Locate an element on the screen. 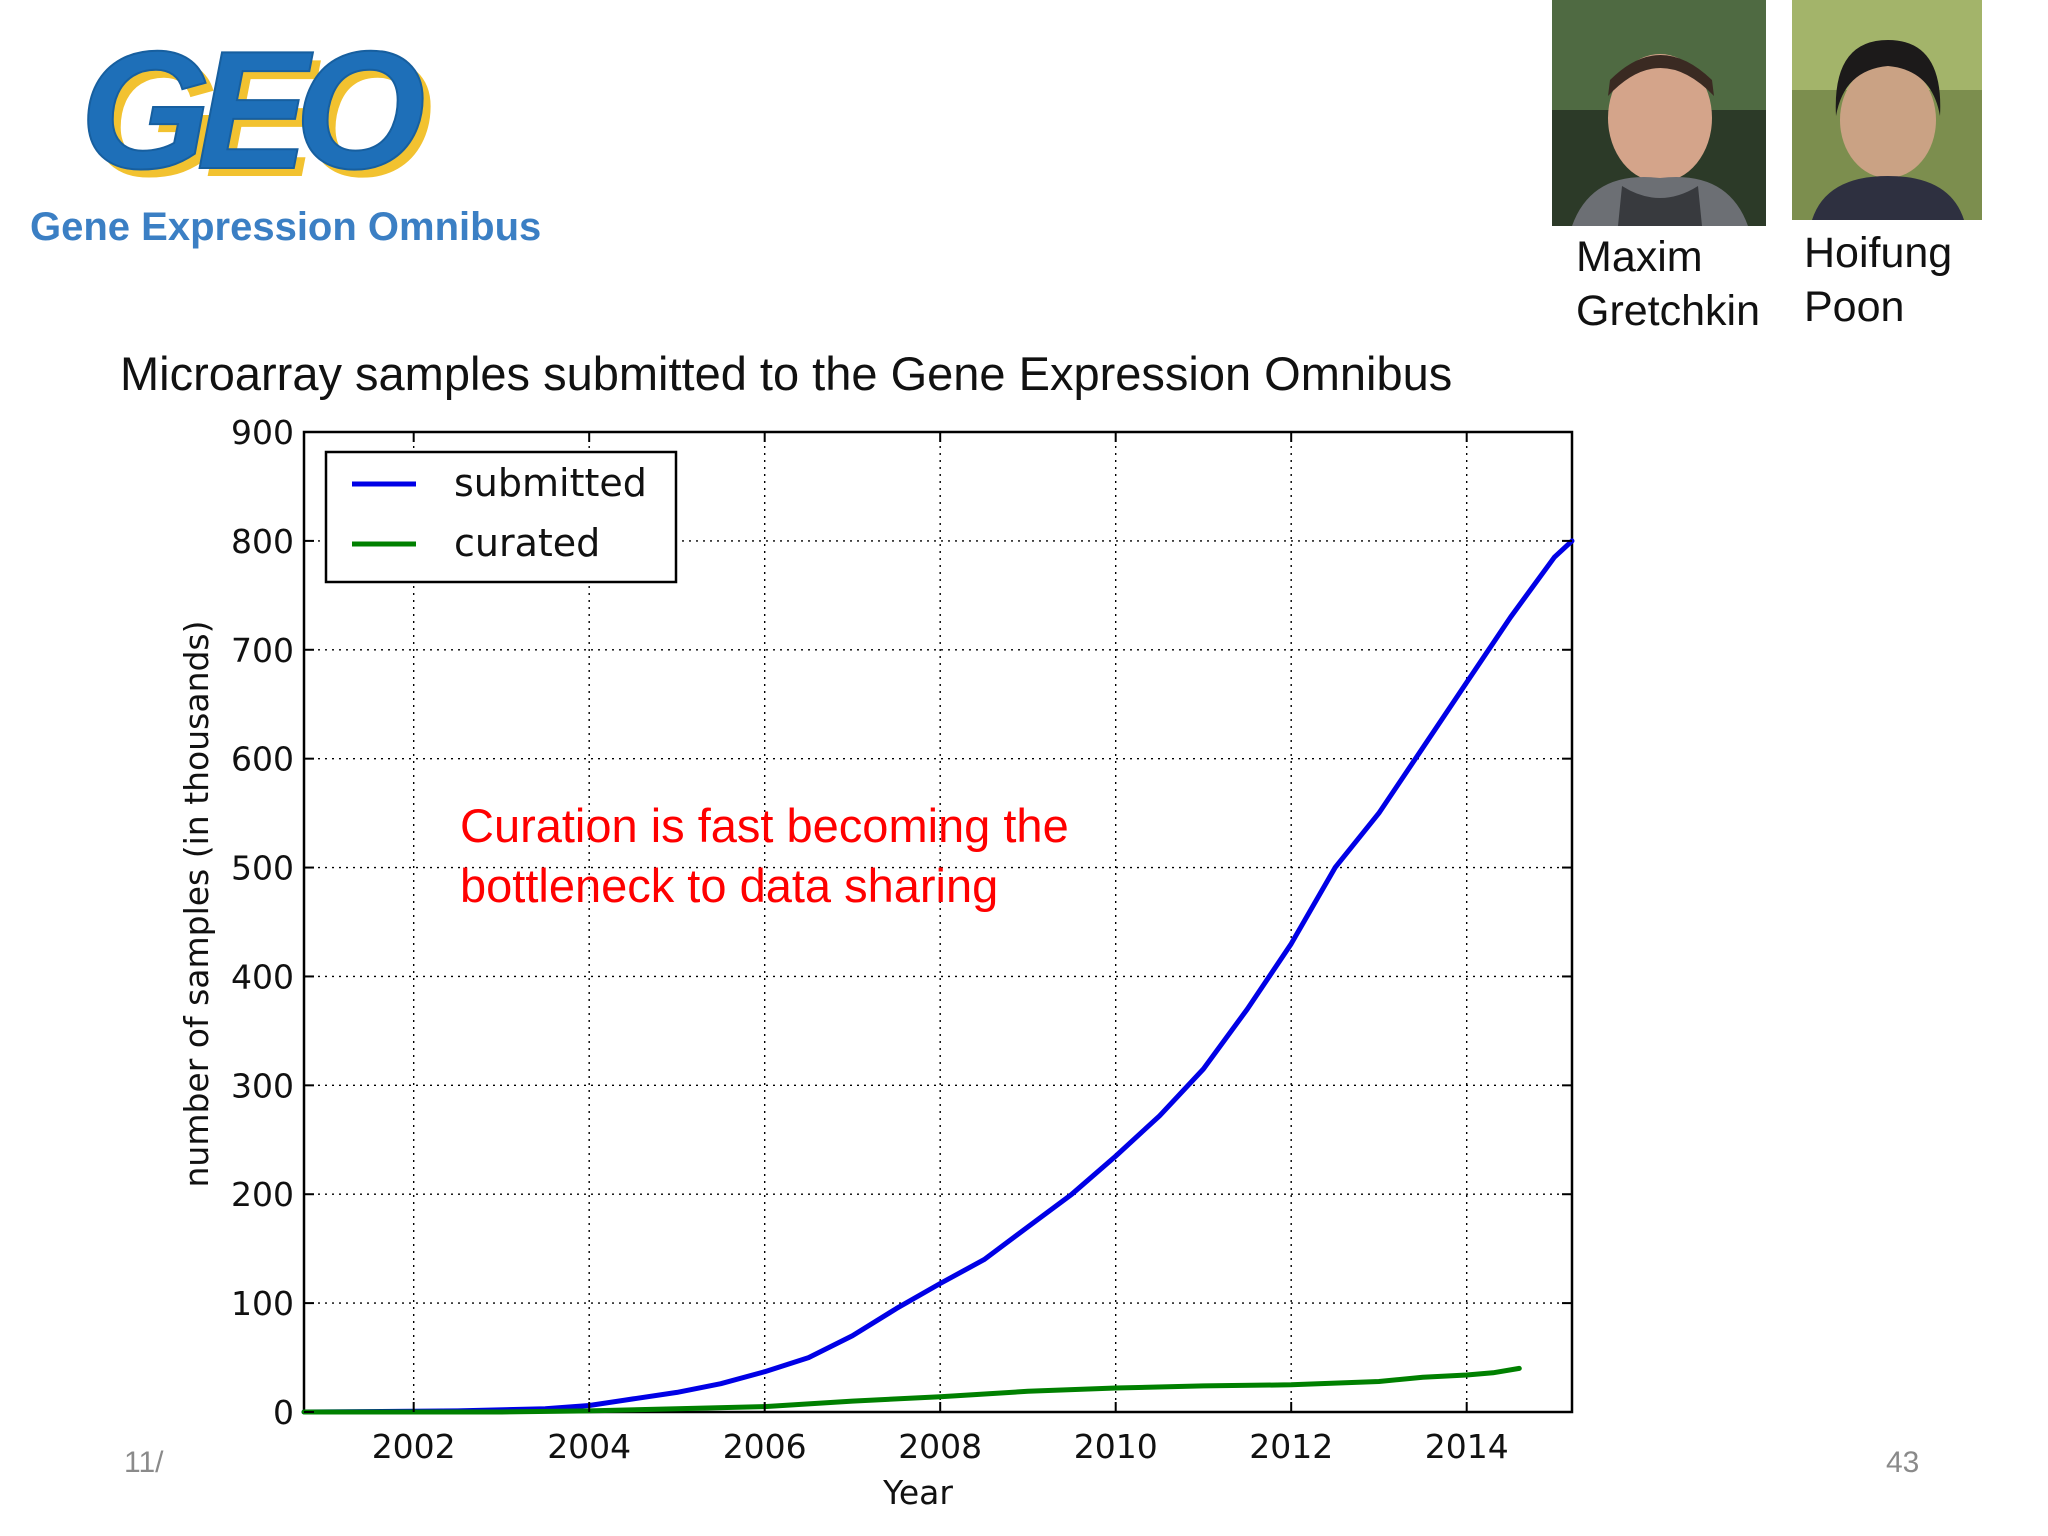  annotation-text: Curation is fast becoming the is located at coordinates (764, 825).